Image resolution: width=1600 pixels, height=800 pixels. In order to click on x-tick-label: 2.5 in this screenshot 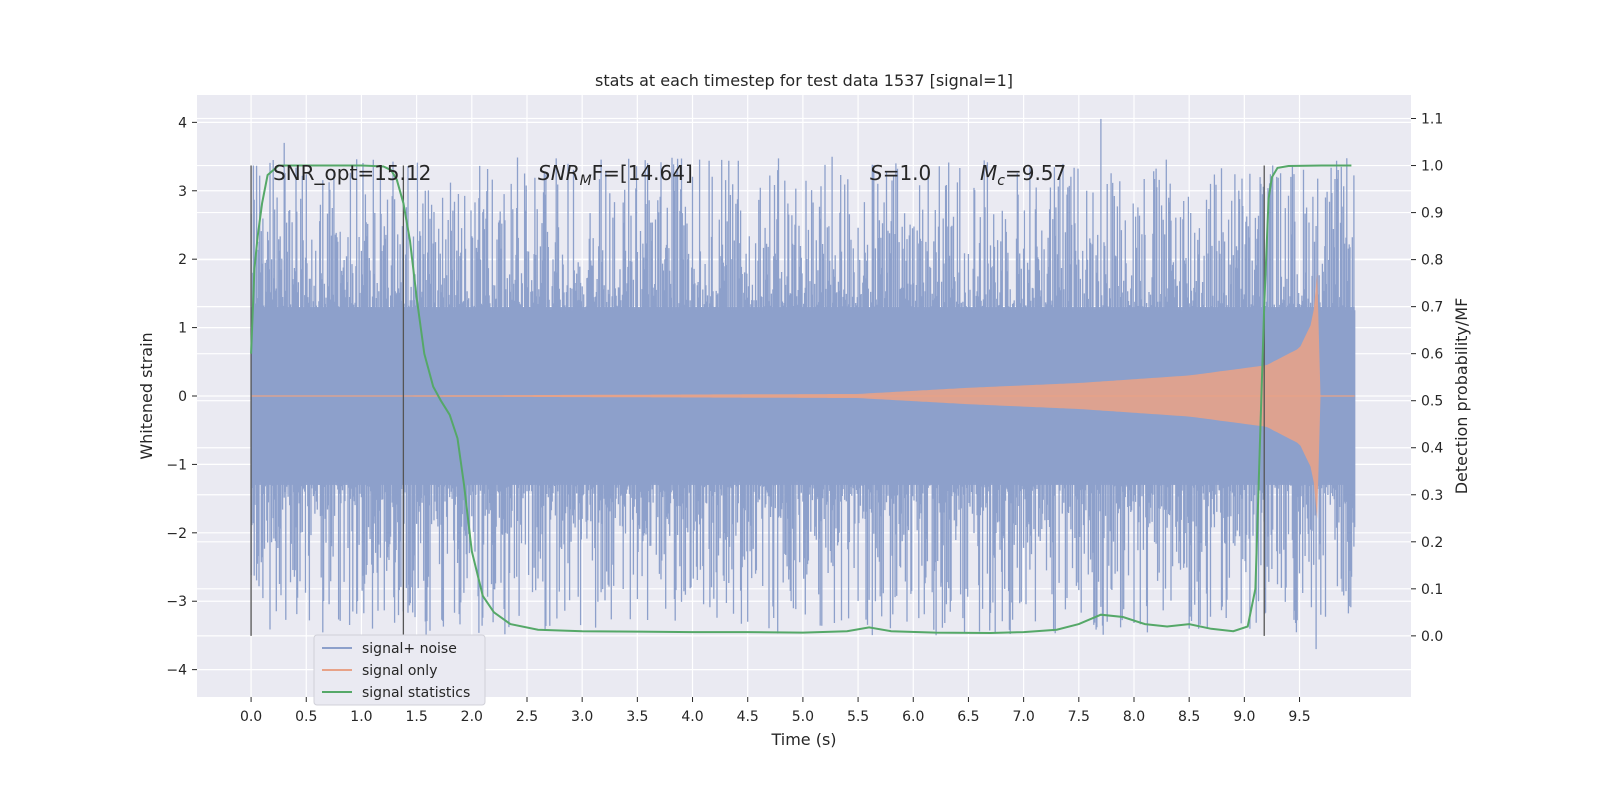, I will do `click(527, 717)`.